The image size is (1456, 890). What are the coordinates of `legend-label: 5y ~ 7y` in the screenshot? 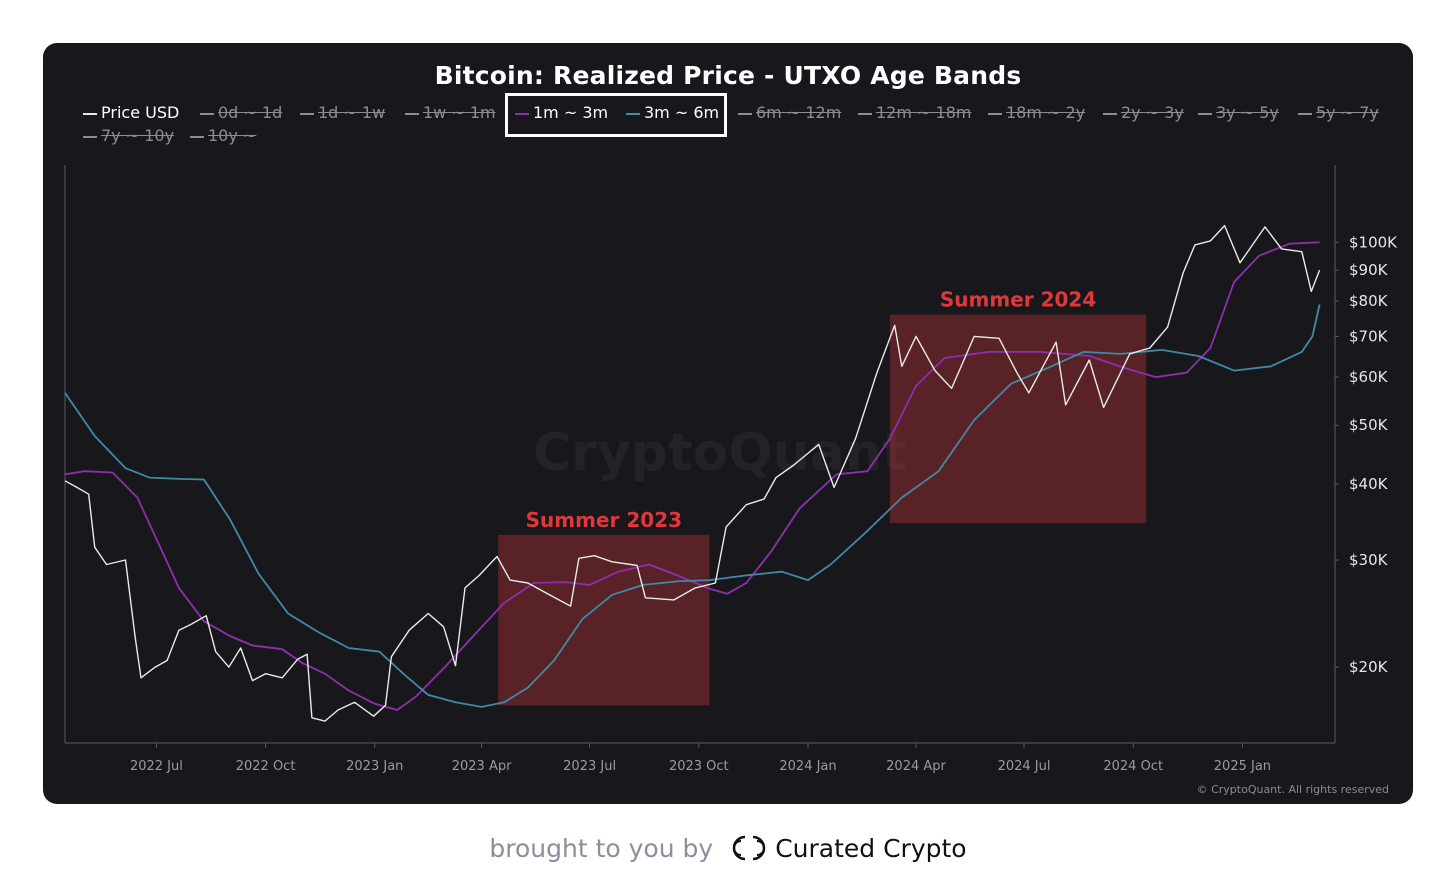 It's located at (1347, 112).